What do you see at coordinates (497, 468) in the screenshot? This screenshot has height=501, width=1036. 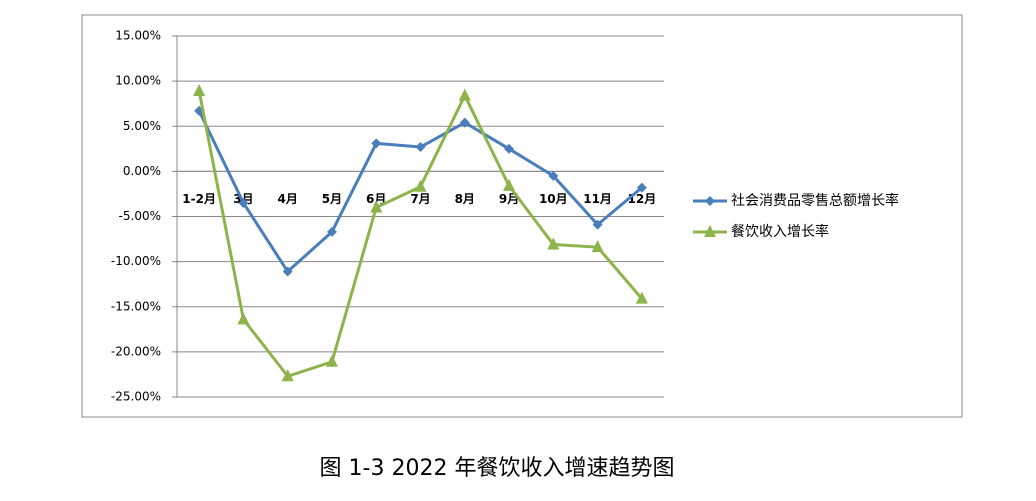 I see `chart-caption: 图 1-3 2022 年餐饮收入增速趋势图` at bounding box center [497, 468].